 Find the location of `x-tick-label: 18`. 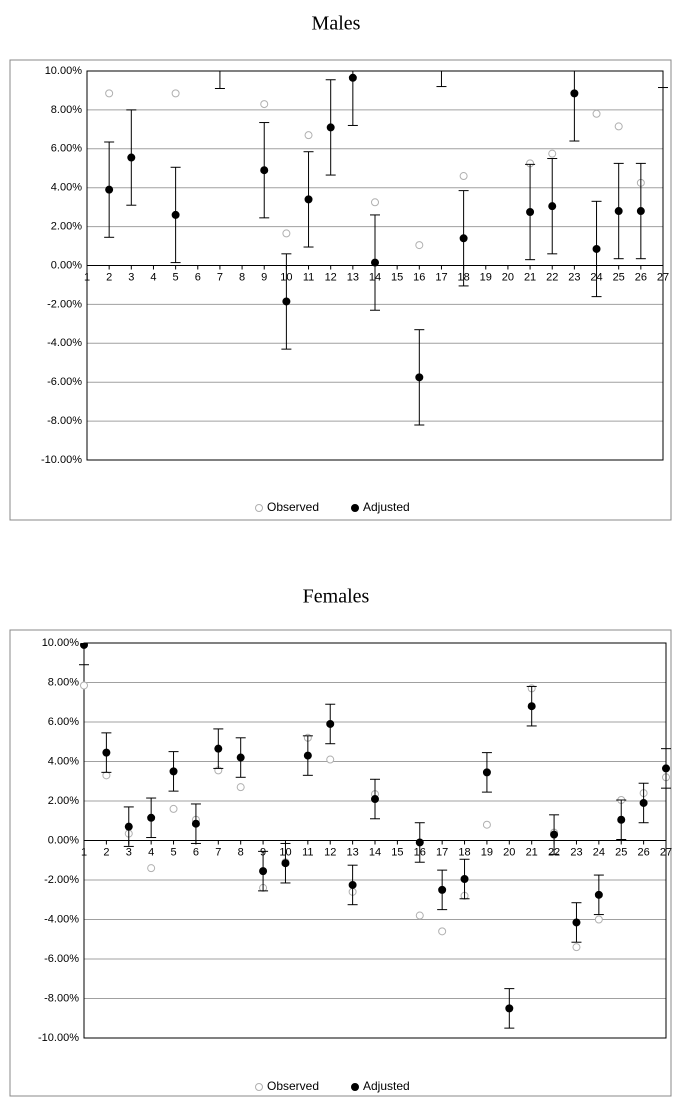

x-tick-label: 18 is located at coordinates (464, 852).